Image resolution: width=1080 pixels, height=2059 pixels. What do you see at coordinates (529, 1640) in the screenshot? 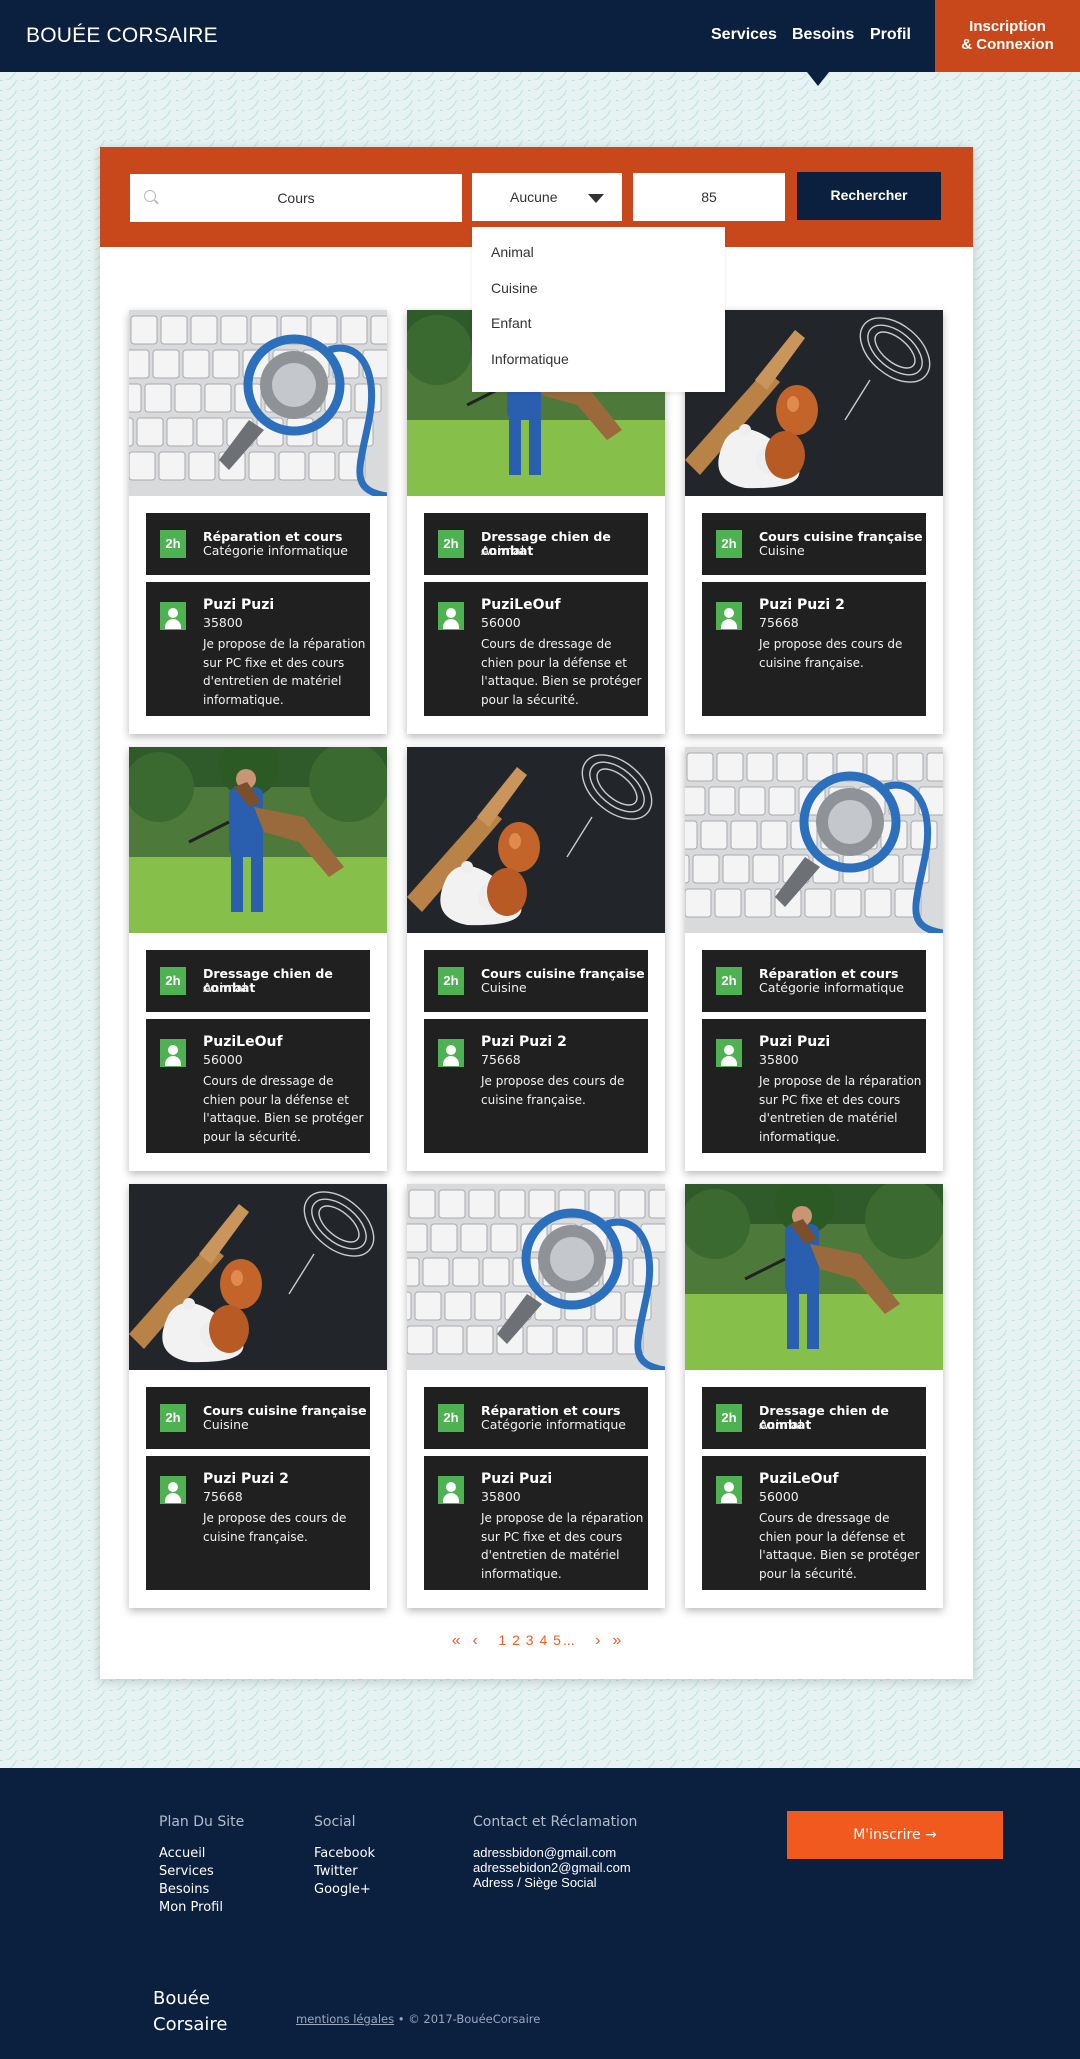
I see `page-link-3: 3` at bounding box center [529, 1640].